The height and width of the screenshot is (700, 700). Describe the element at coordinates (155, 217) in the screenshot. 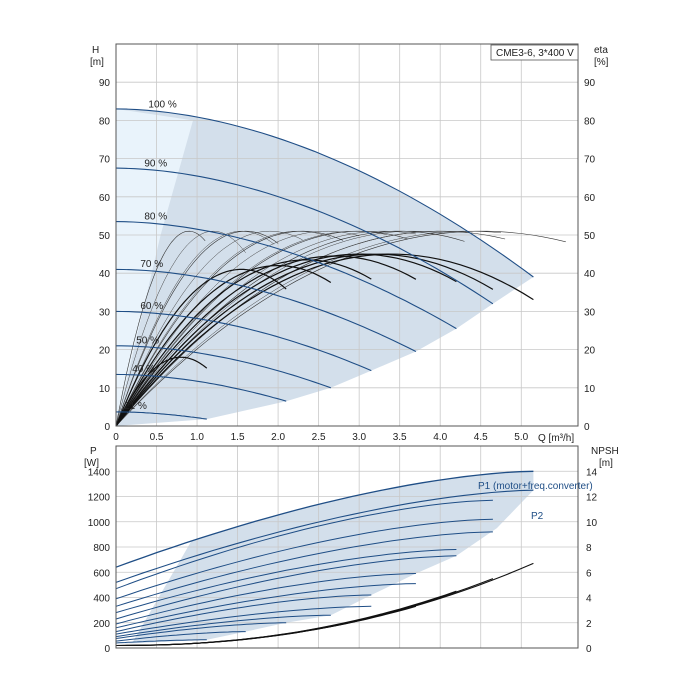

I see `speed-label: 80 %` at that location.